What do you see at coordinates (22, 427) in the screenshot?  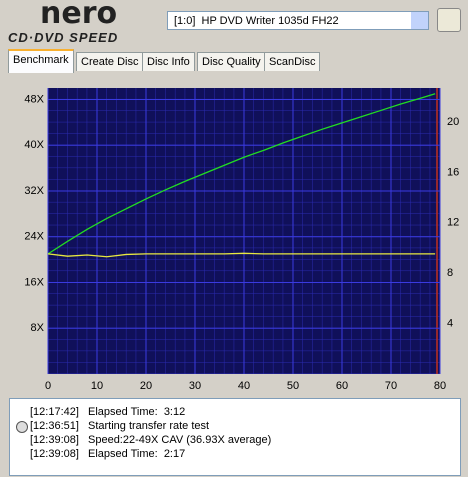 I see `disc-icon` at bounding box center [22, 427].